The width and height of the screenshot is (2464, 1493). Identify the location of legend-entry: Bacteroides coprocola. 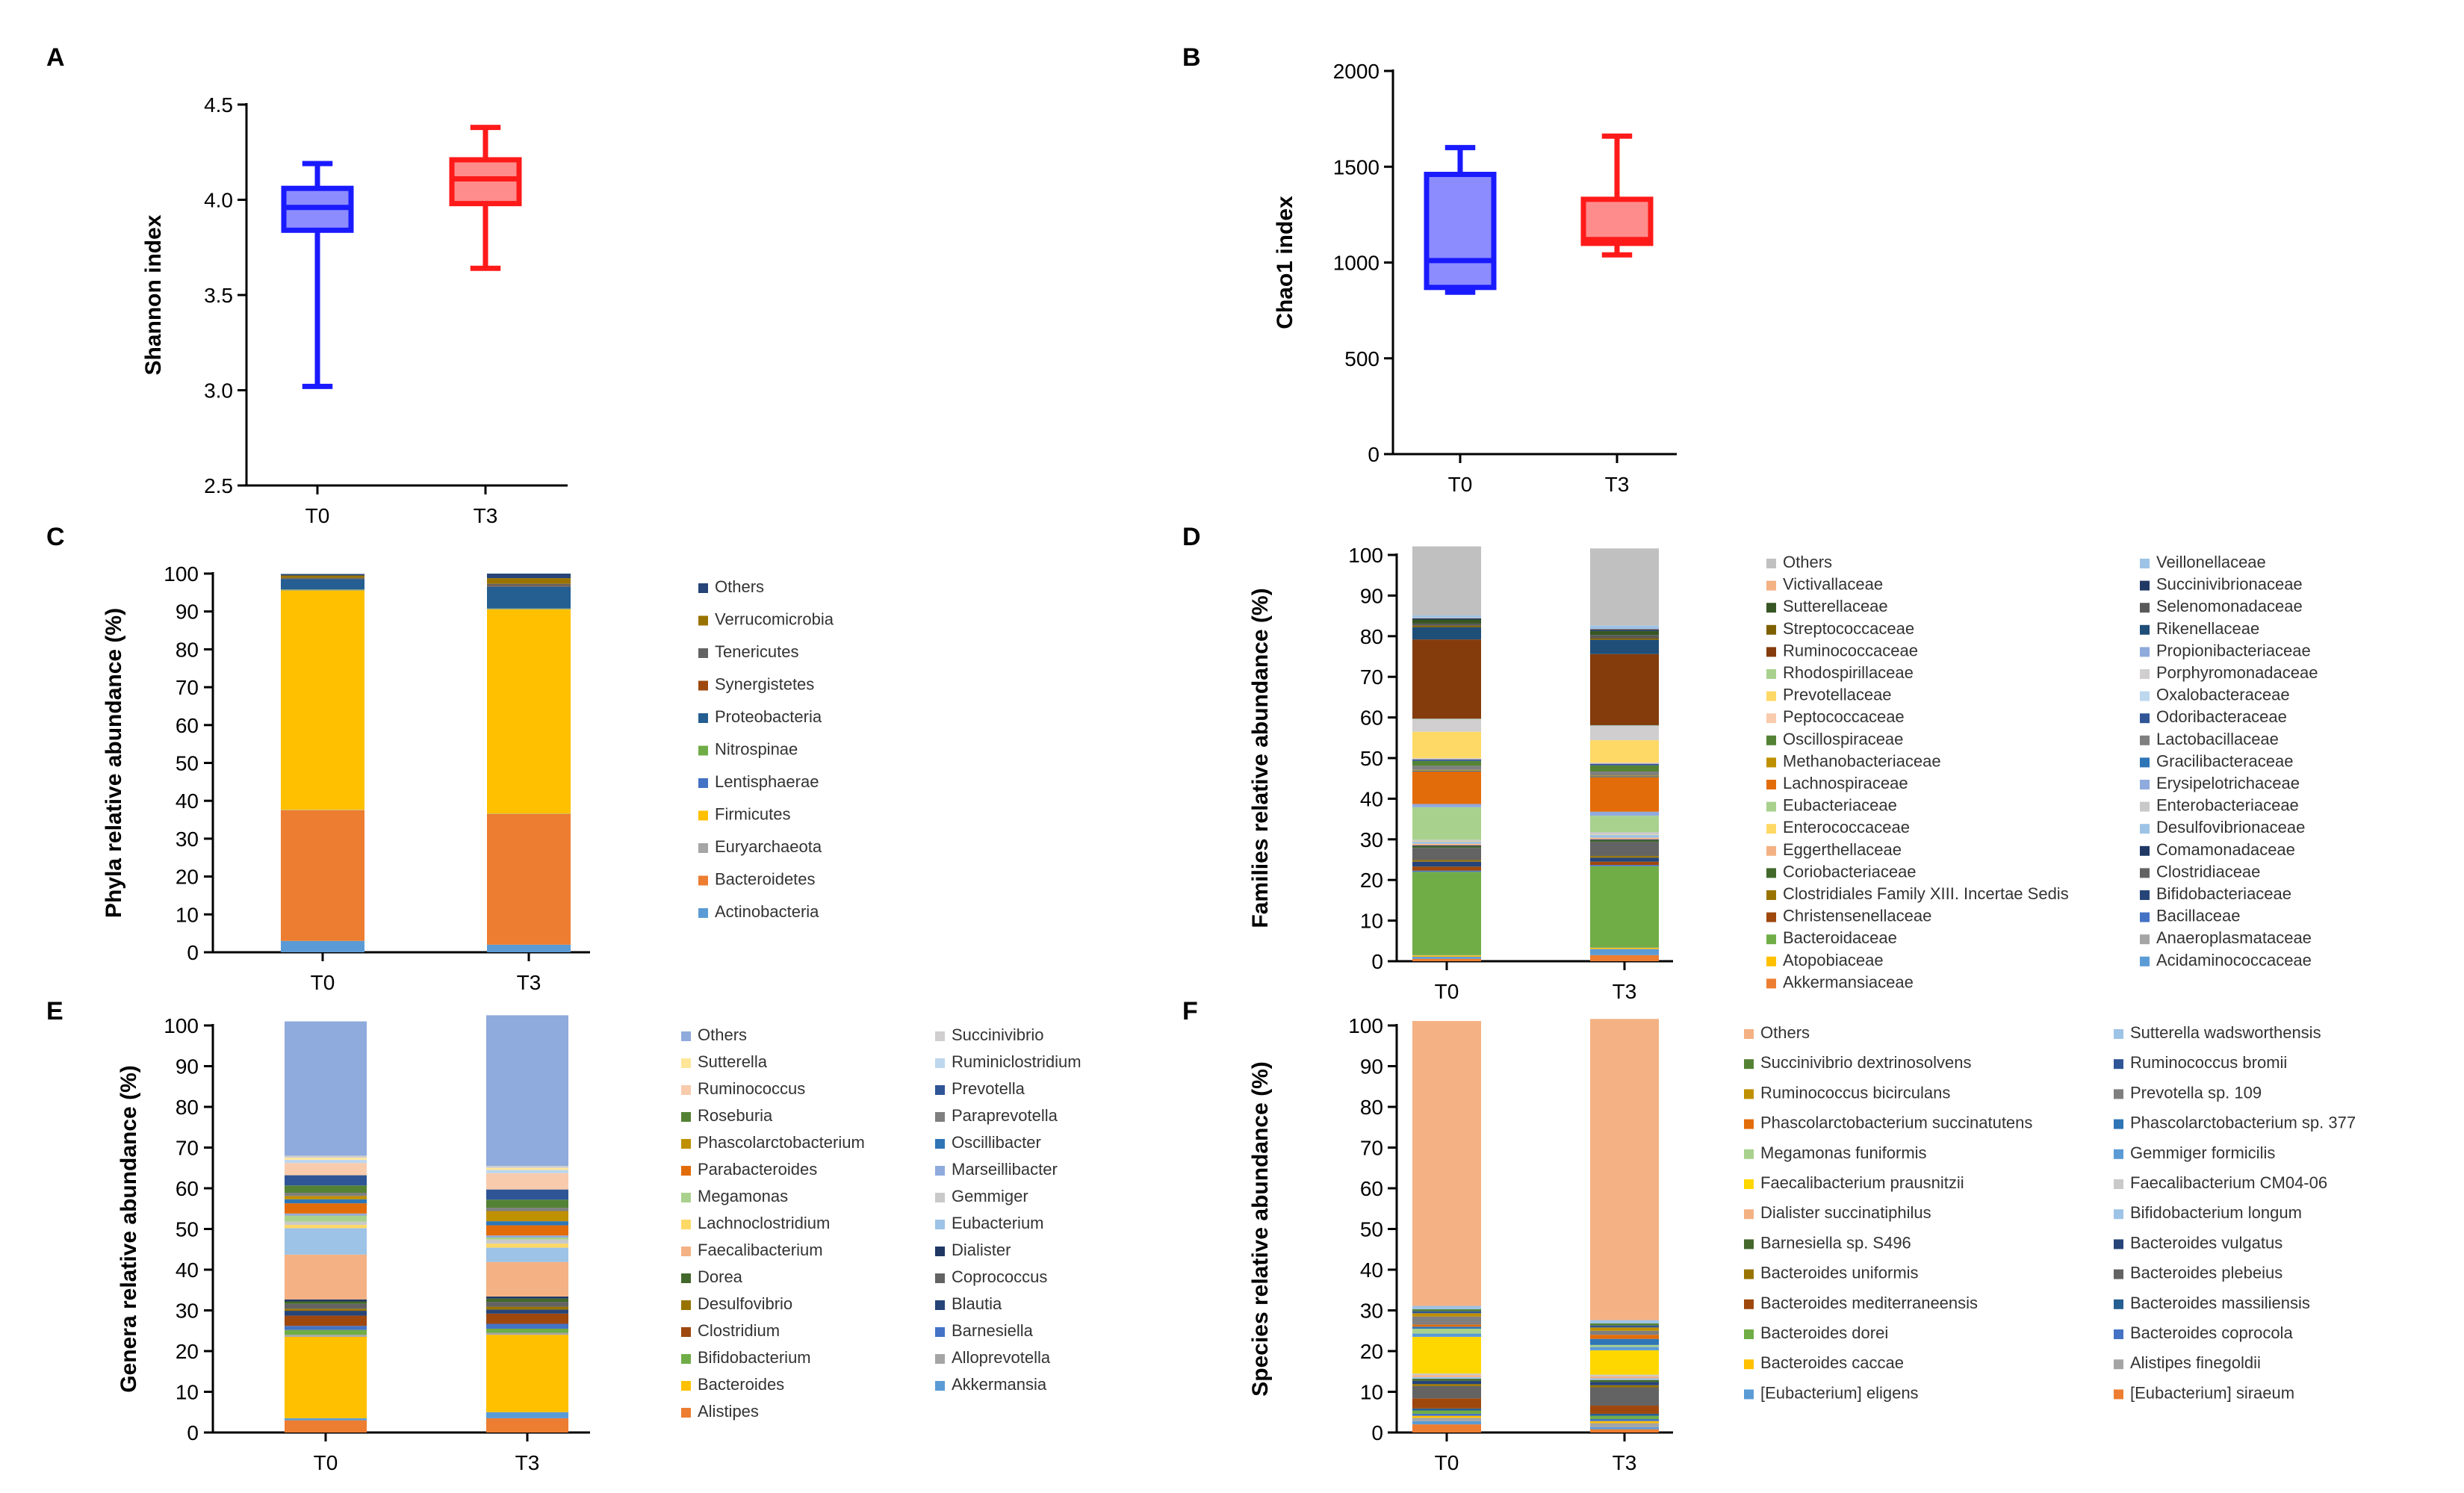
(2211, 1332).